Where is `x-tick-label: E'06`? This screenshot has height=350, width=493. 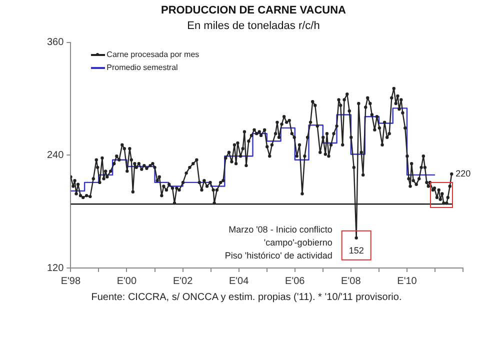 x-tick-label: E'06 is located at coordinates (295, 281).